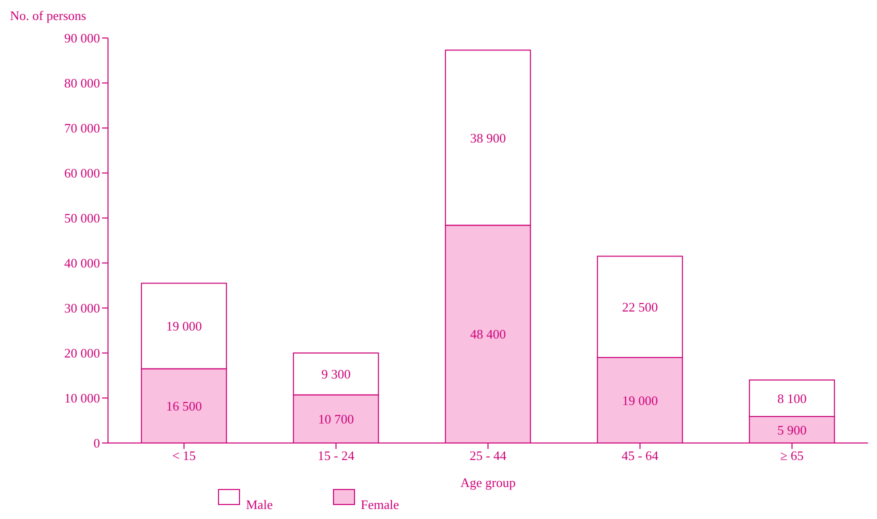 This screenshot has height=519, width=877. Describe the element at coordinates (640, 306) in the screenshot. I see `data-label: 22 500` at that location.